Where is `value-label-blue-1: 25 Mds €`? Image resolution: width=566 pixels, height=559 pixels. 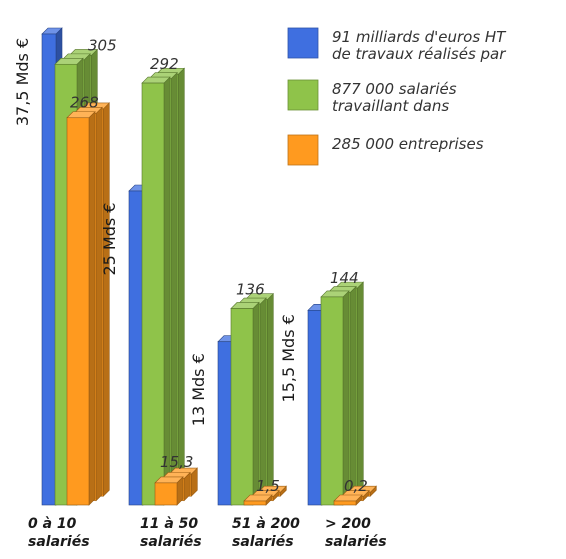
value-label-blue-1: 25 Mds € is located at coordinates (109, 238).